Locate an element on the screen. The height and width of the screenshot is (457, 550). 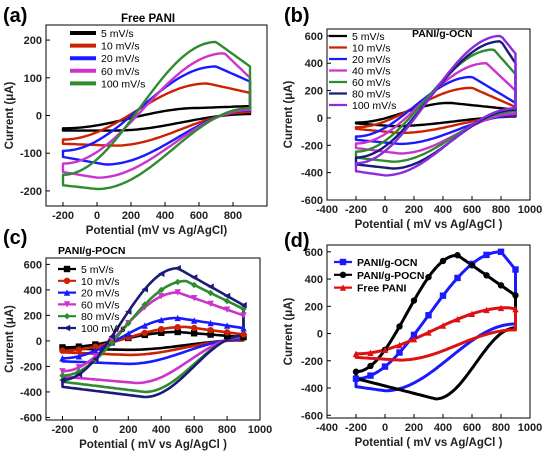
legend-label: 5 mV/s is located at coordinates (97, 270).